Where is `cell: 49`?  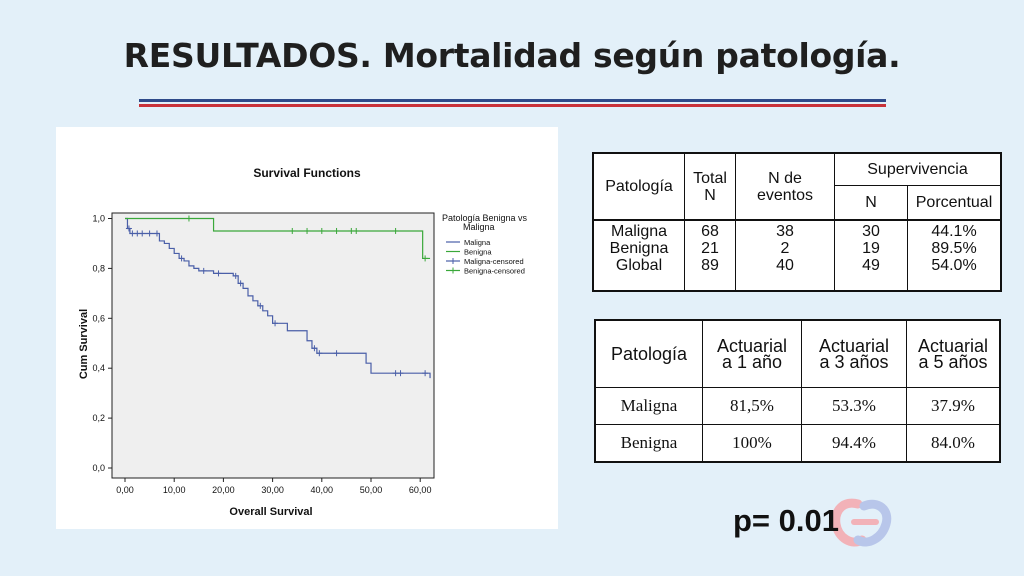 cell: 49 is located at coordinates (871, 265).